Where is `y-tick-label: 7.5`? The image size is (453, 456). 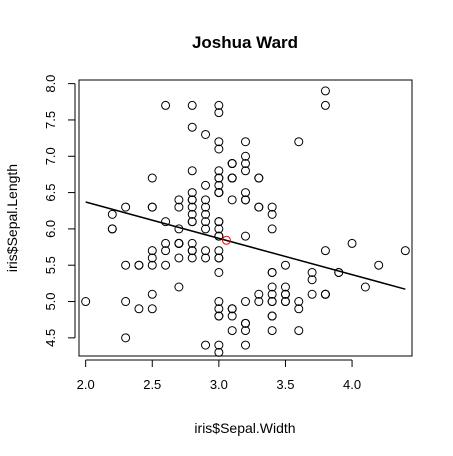 y-tick-label: 7.5 is located at coordinates (50, 120).